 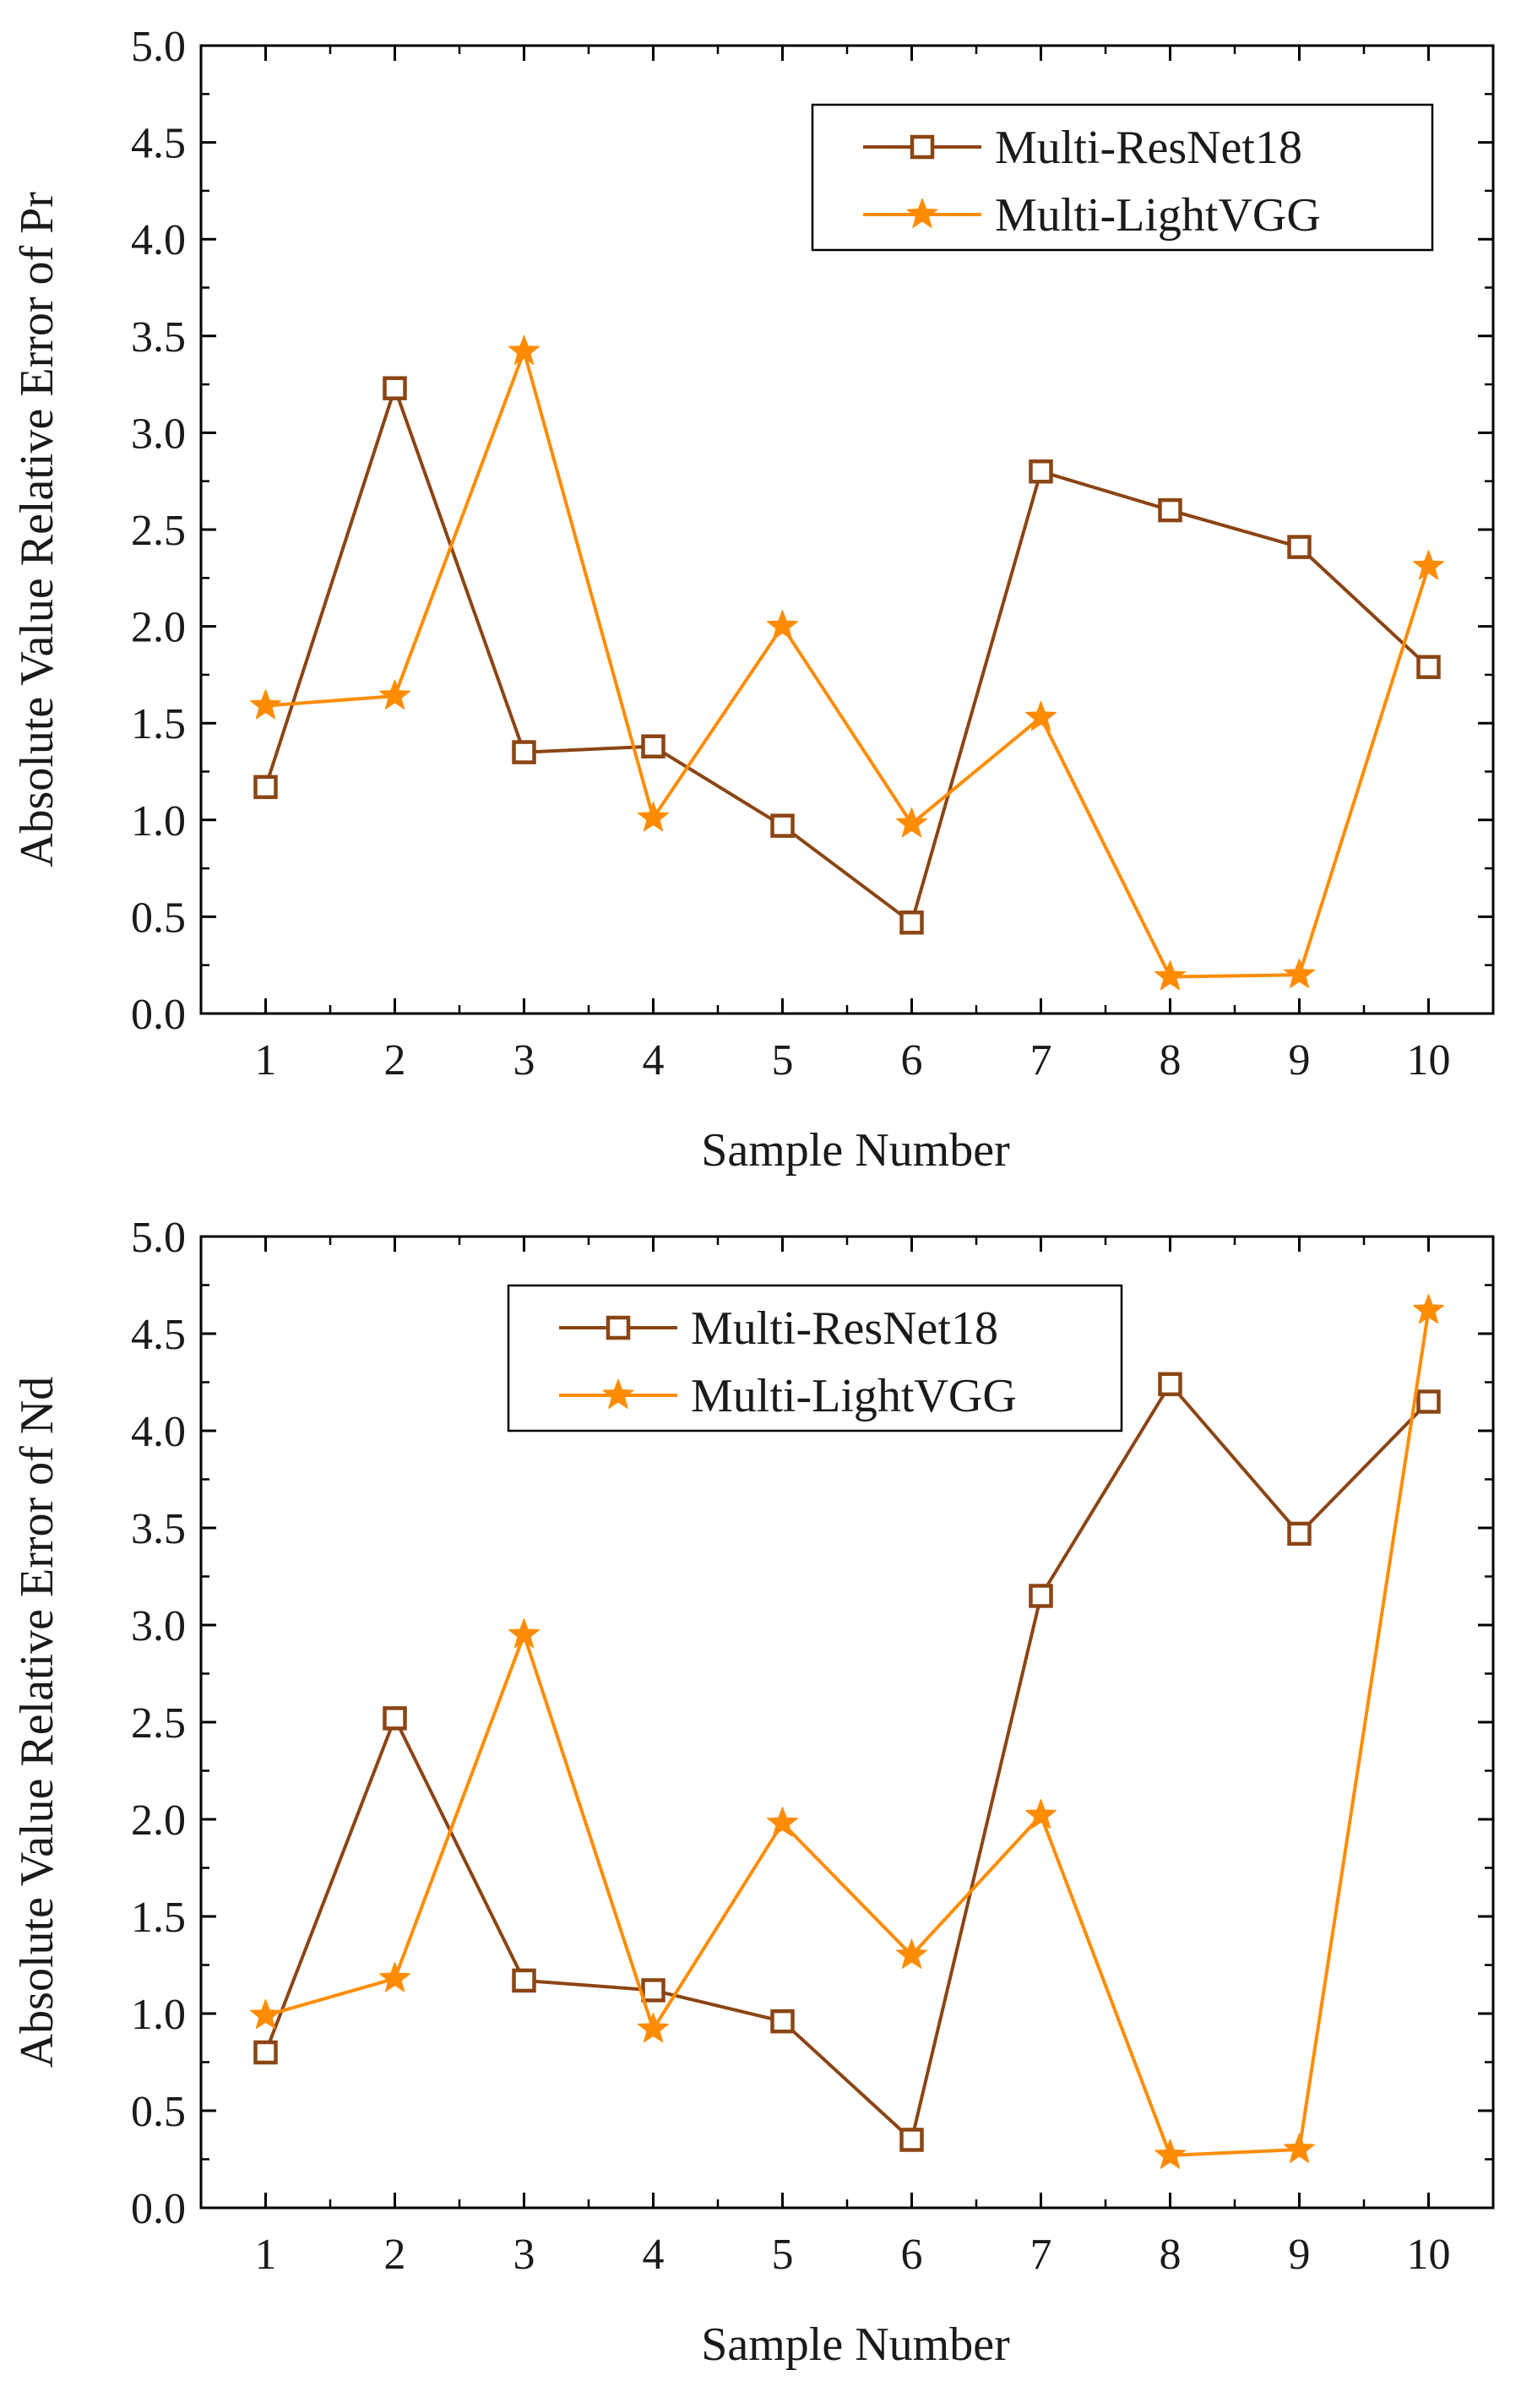 I want to click on y-tick-label: 0.0, so click(x=158, y=2209).